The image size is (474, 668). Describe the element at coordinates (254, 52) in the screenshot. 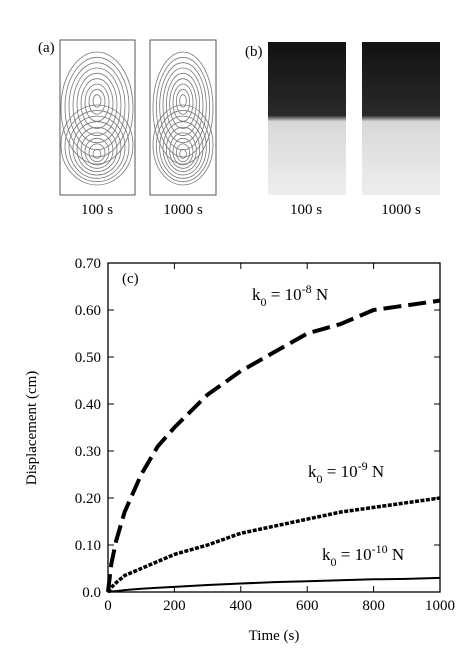

I see `panel-label: (b)` at that location.